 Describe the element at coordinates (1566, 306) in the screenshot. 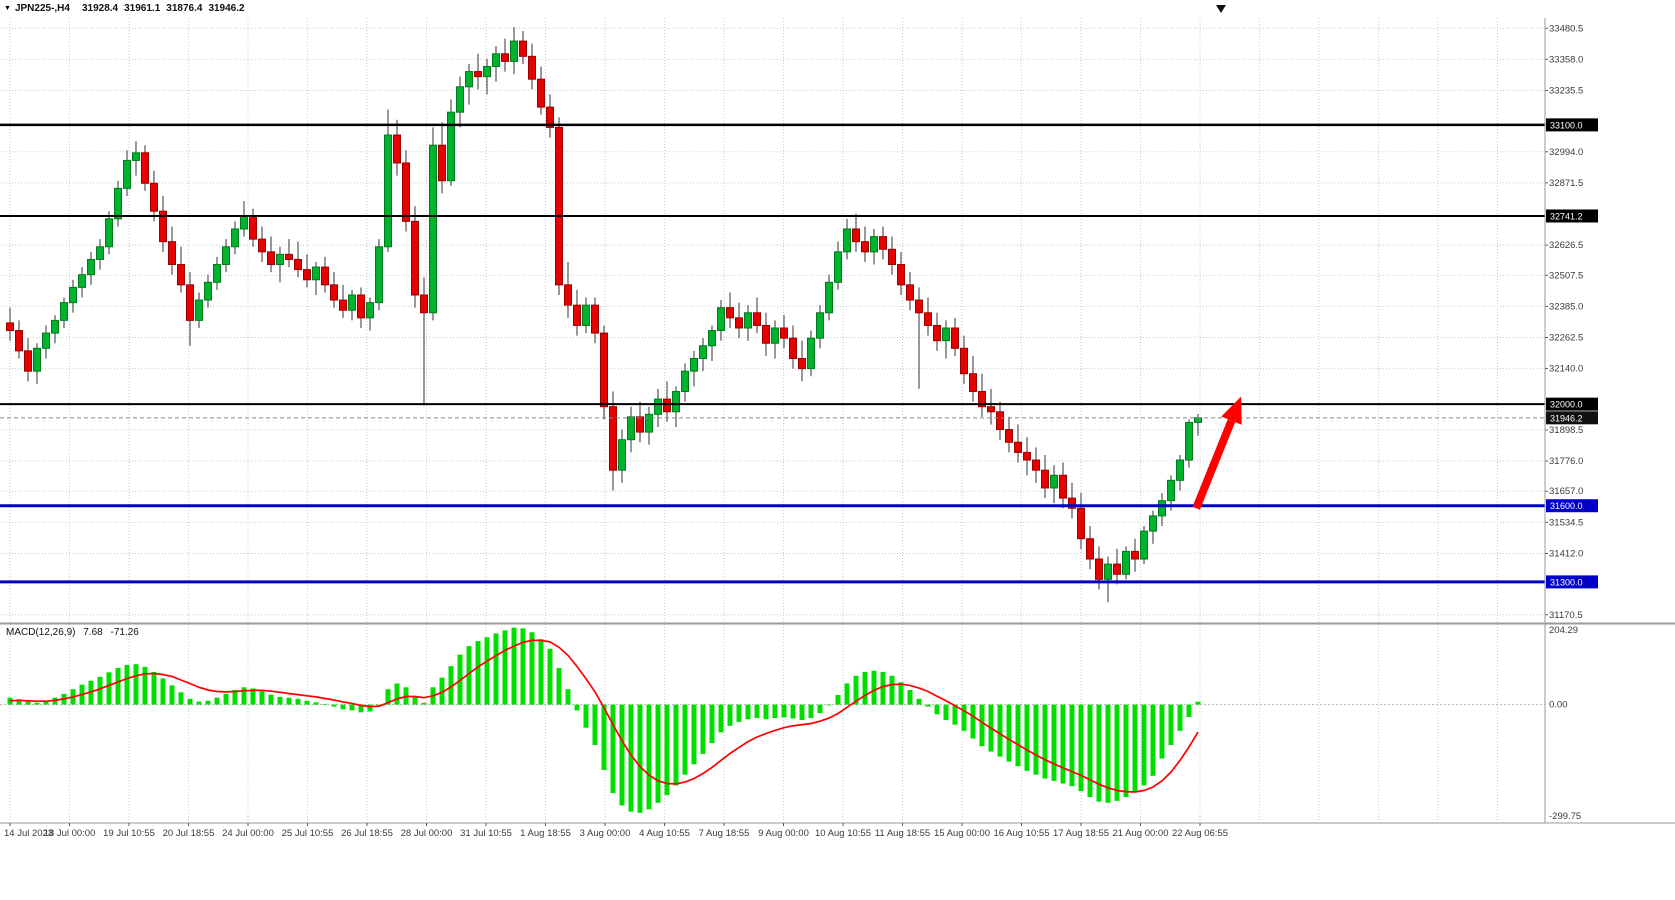

I see `price-axis-label: 32385.0` at that location.